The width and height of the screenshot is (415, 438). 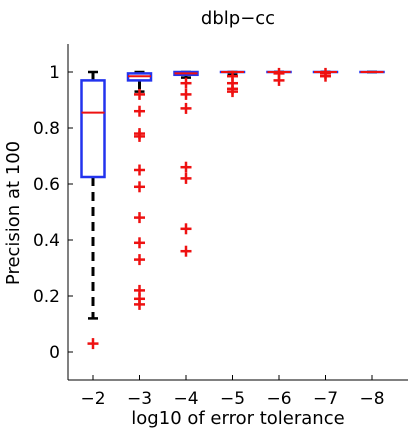 I want to click on x-tick-label: −2, so click(x=92, y=399).